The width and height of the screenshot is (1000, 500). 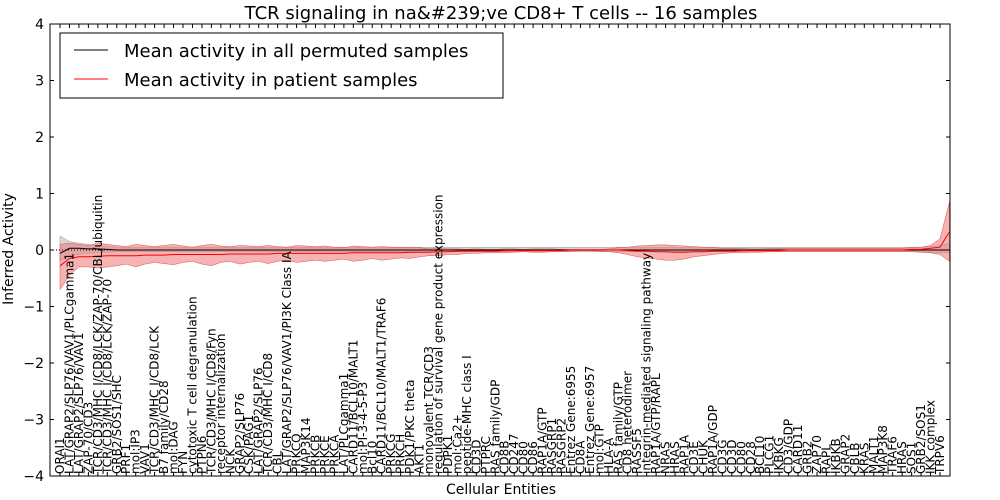 What do you see at coordinates (647, 363) in the screenshot?
I see `x-category-label: integrin-mediated signaling pathway` at bounding box center [647, 363].